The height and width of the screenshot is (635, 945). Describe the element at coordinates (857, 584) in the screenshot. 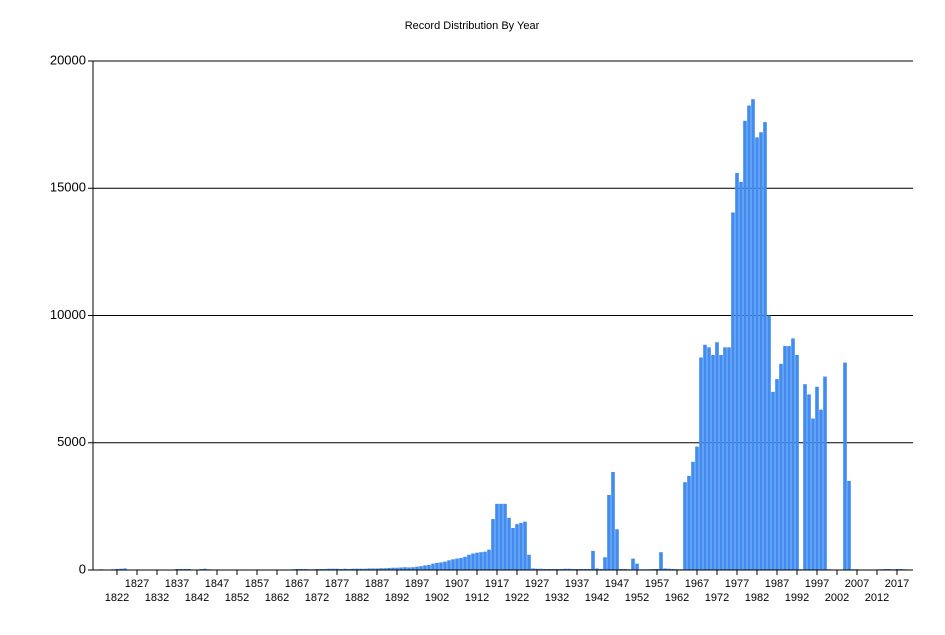

I see `x-tick-label: 2007` at that location.